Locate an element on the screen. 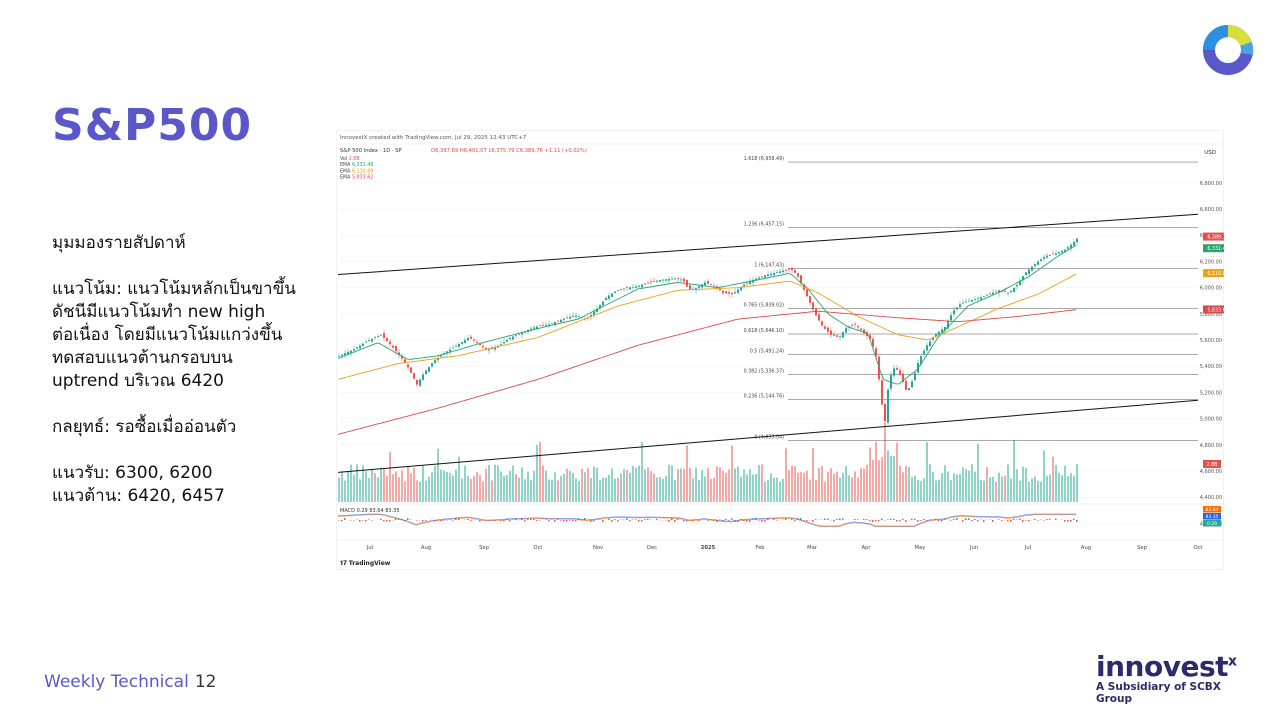  legend-item: EMA 6,331.48 is located at coordinates (356, 165).